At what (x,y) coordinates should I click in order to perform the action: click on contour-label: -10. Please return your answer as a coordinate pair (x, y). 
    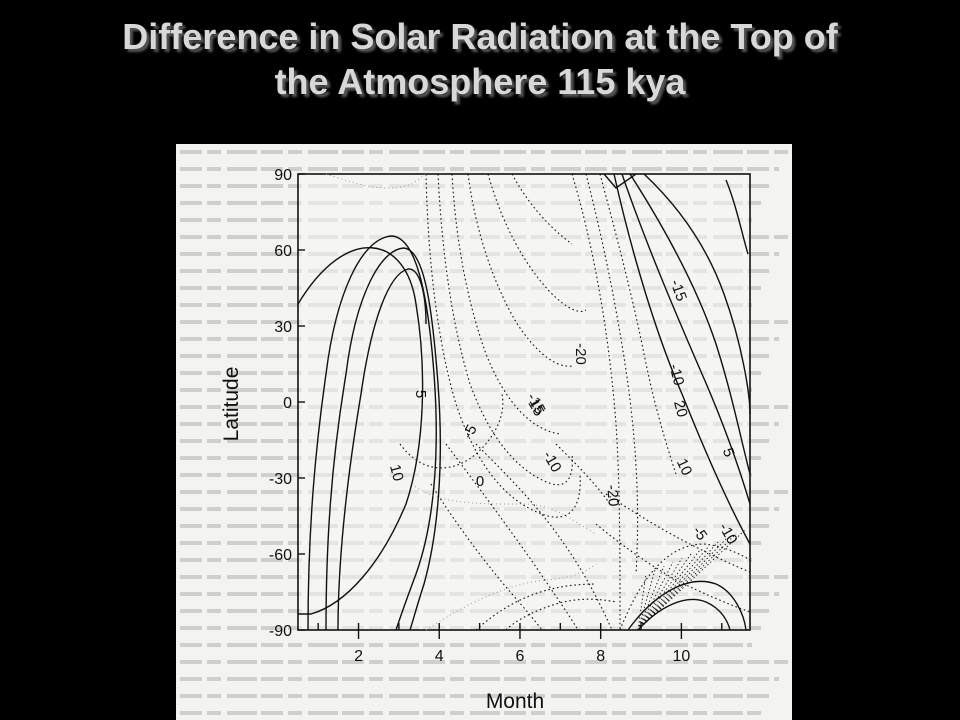
    Looking at the image, I should click on (676, 374).